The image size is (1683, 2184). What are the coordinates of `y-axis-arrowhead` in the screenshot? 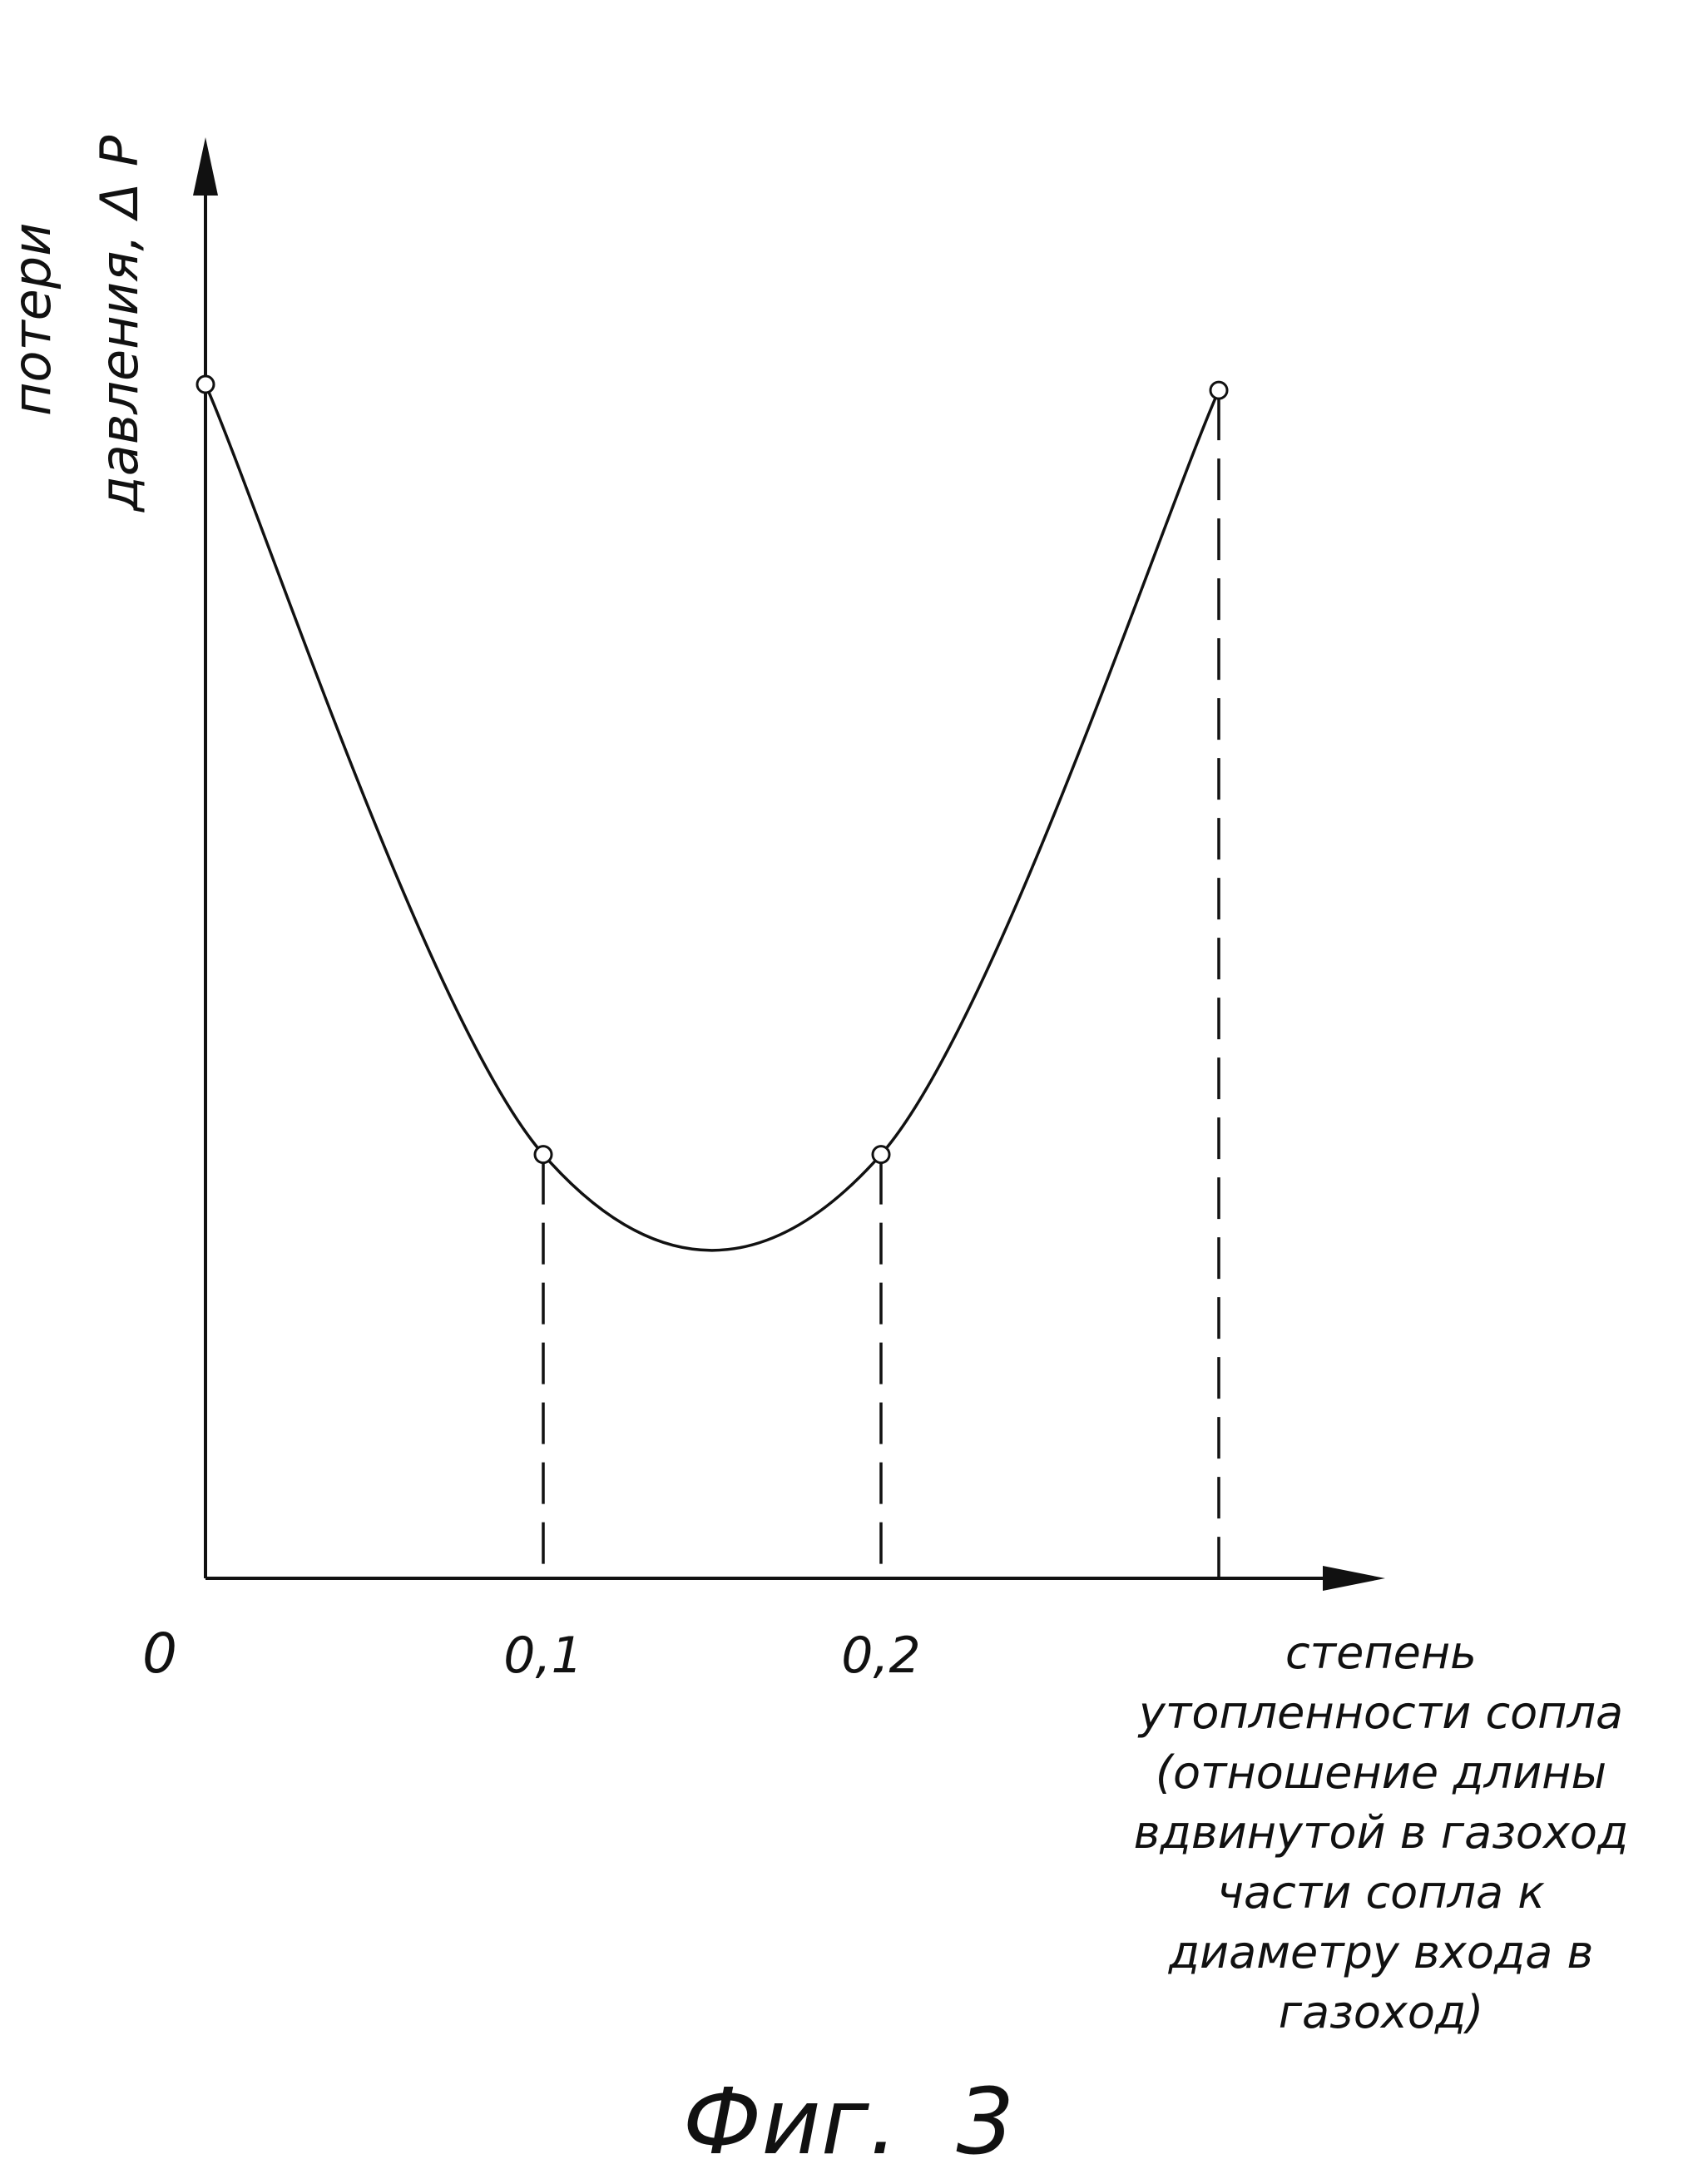 It's located at (205, 166).